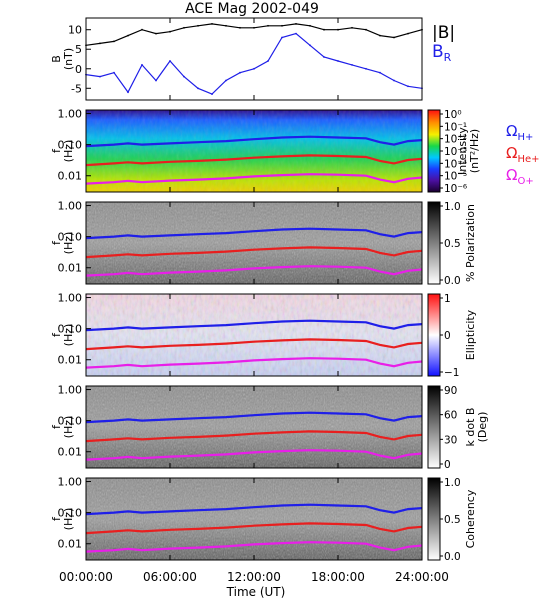 The image size is (550, 600). What do you see at coordinates (254, 577) in the screenshot?
I see `x-tick-label: 12:00:00` at bounding box center [254, 577].